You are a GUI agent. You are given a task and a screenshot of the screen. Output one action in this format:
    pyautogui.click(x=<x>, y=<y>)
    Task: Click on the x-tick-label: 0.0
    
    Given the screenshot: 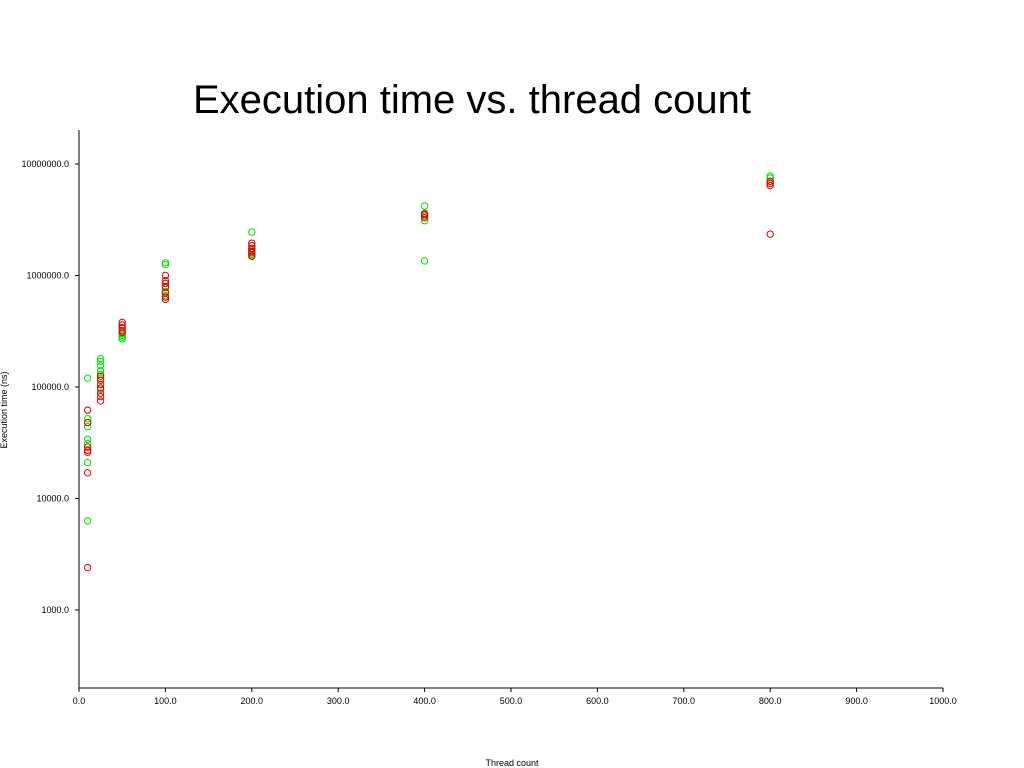 What is the action you would take?
    pyautogui.click(x=79, y=701)
    